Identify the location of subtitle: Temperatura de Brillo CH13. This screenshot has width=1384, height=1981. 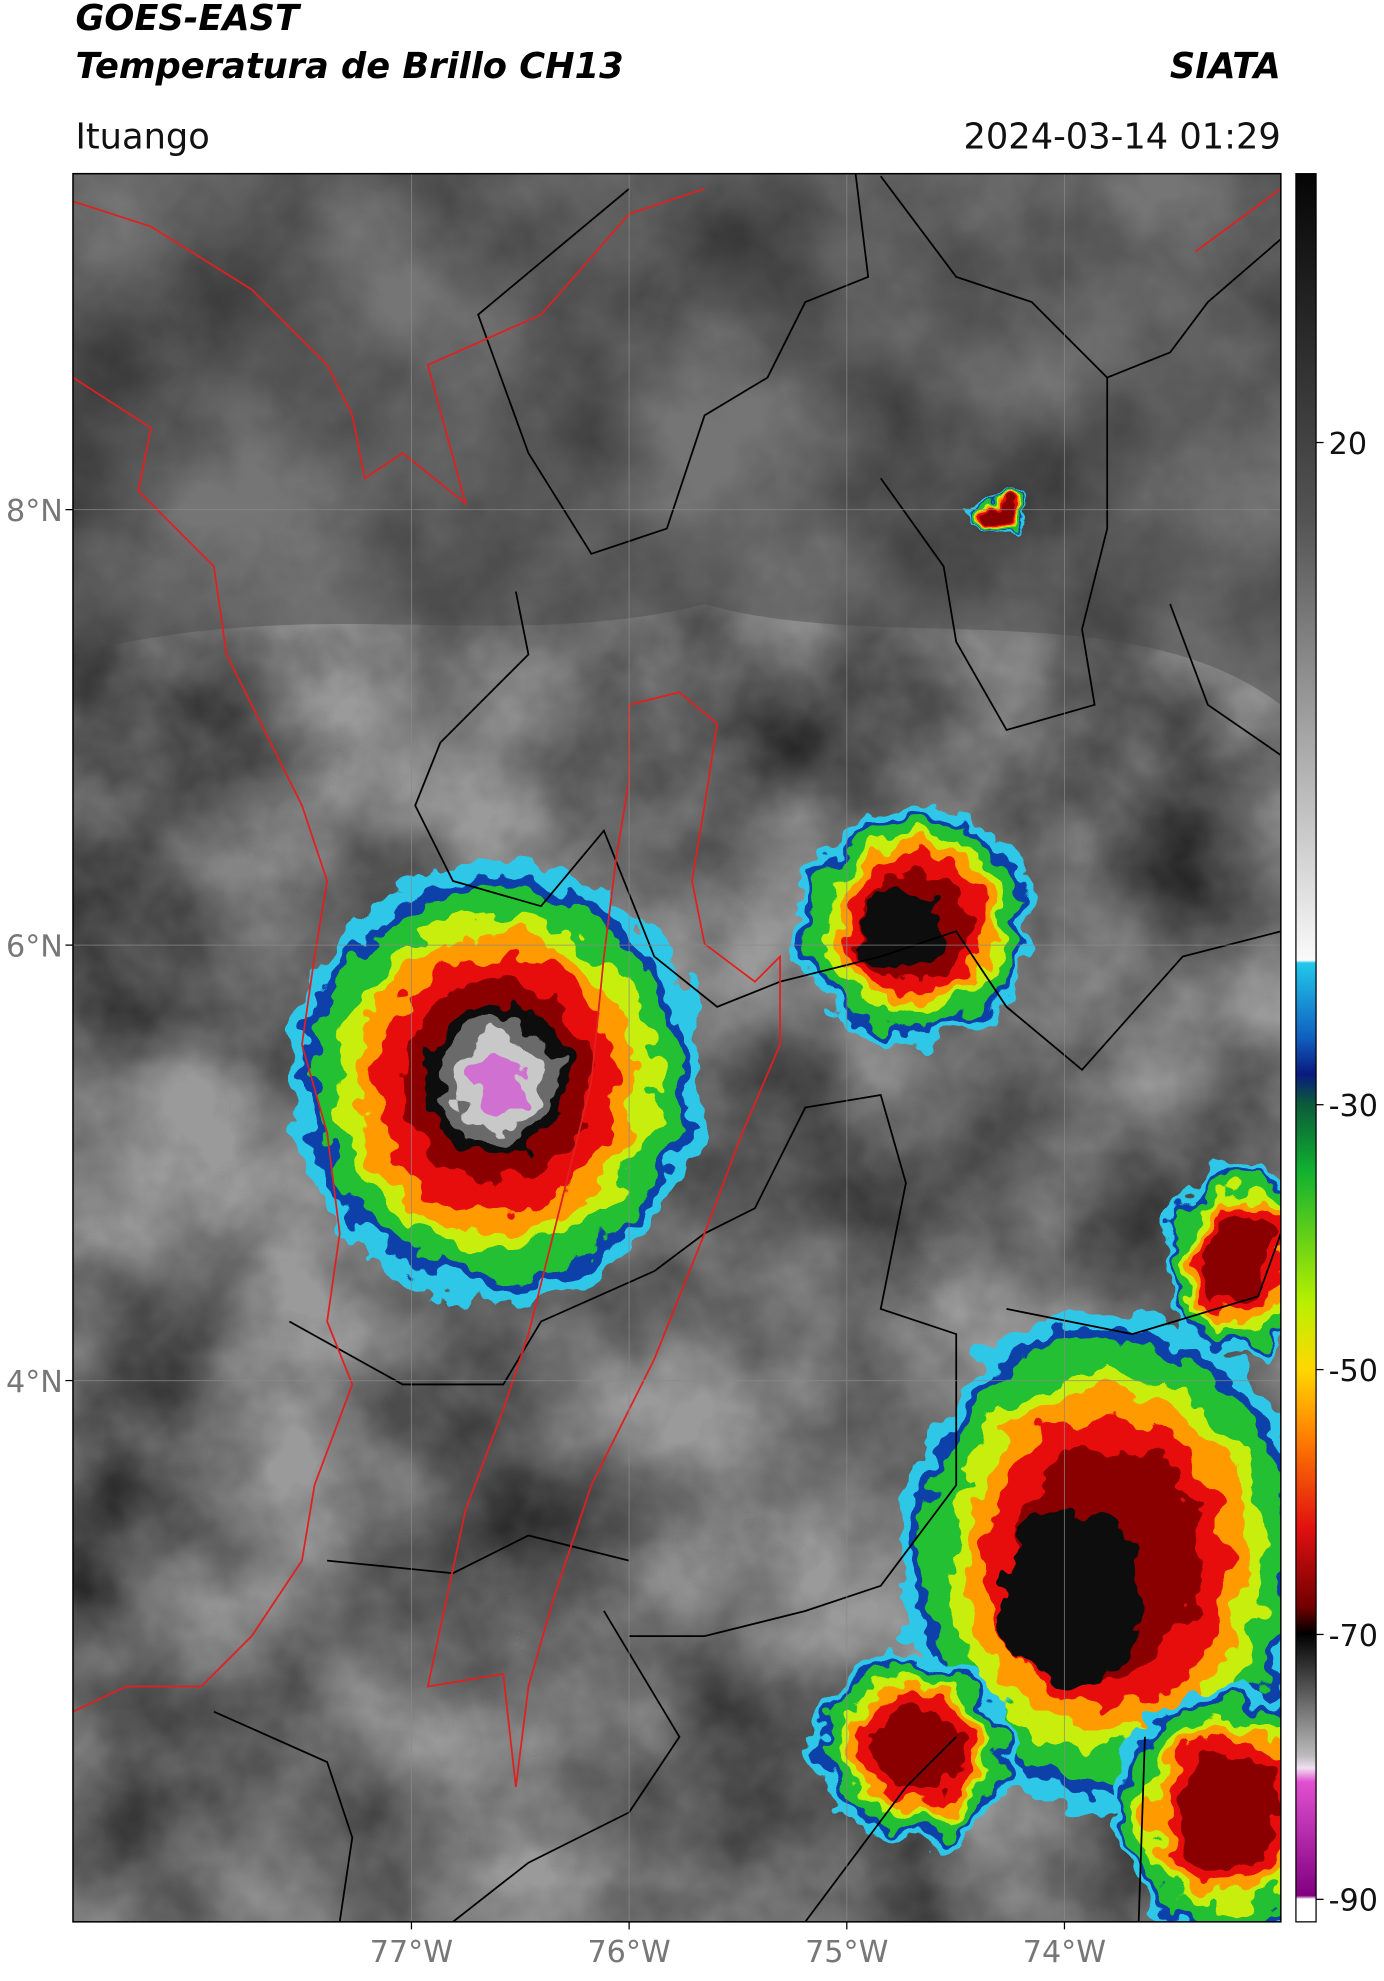
(349, 66).